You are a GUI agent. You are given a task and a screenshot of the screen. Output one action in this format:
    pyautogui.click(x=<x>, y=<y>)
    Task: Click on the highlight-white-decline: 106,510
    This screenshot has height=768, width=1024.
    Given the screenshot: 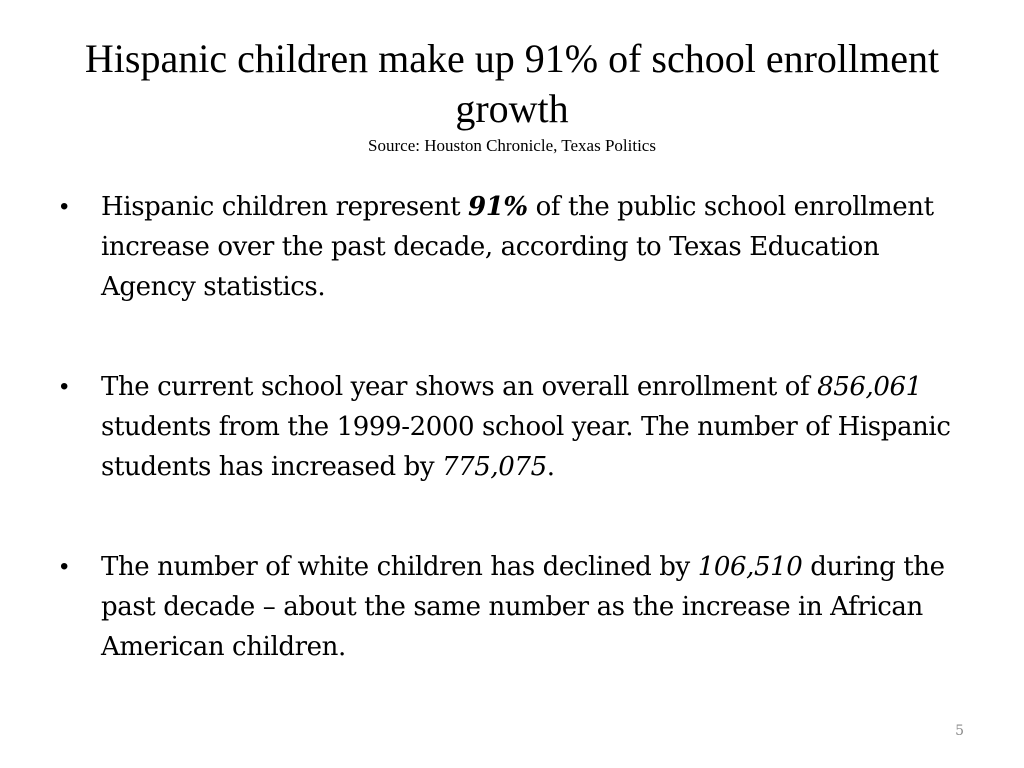 What is the action you would take?
    pyautogui.click(x=750, y=567)
    